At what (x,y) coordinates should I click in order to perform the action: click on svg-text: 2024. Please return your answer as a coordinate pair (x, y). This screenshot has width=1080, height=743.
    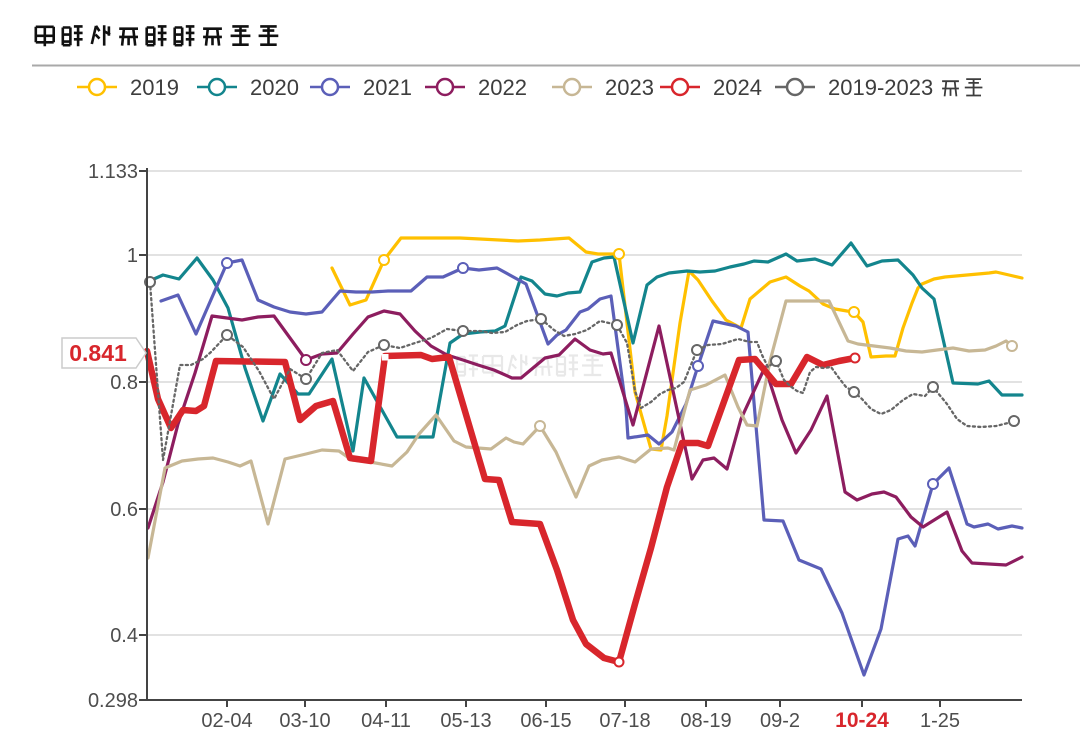
    Looking at the image, I should click on (737, 87).